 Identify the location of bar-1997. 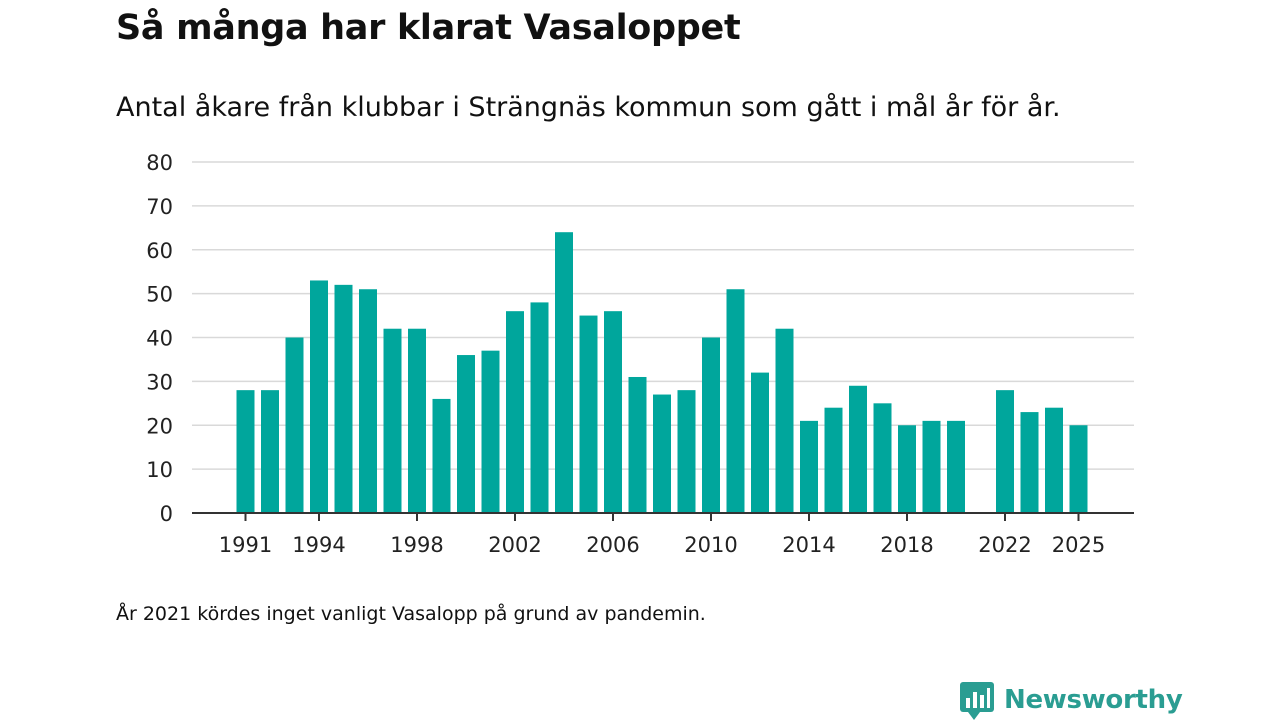
(392, 420).